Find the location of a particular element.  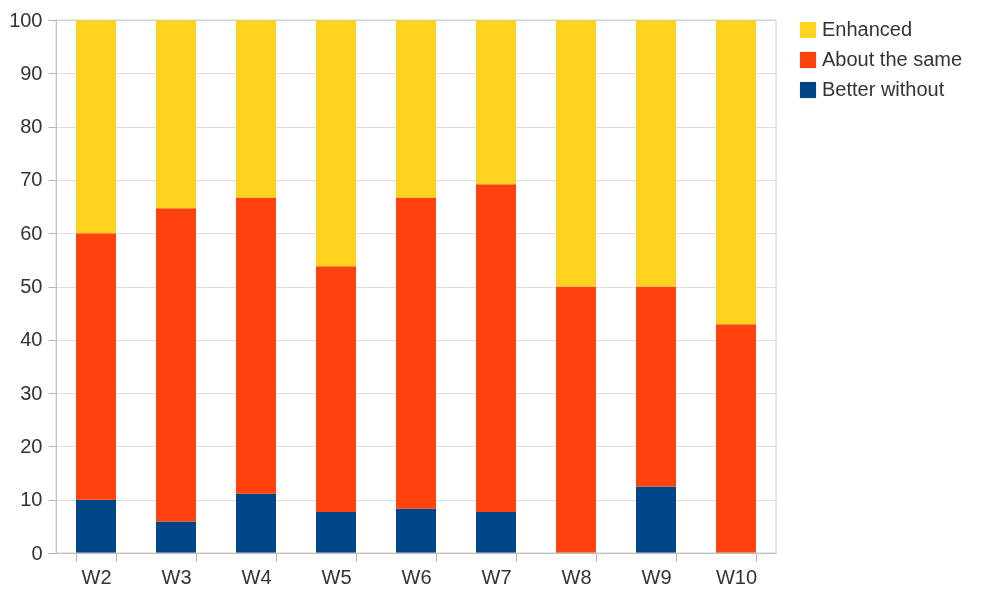

legend-label: About the same is located at coordinates (892, 59).